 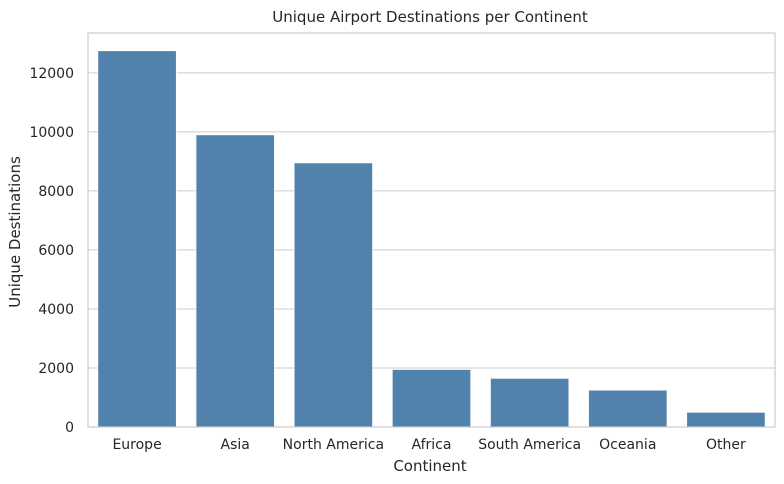 I want to click on y-tick-label: 6000, so click(x=56, y=251).